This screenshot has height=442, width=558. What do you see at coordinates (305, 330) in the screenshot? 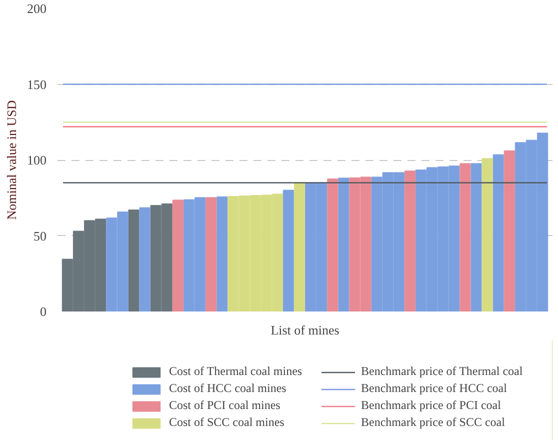
I see `x-axis-title: List of mines` at bounding box center [305, 330].